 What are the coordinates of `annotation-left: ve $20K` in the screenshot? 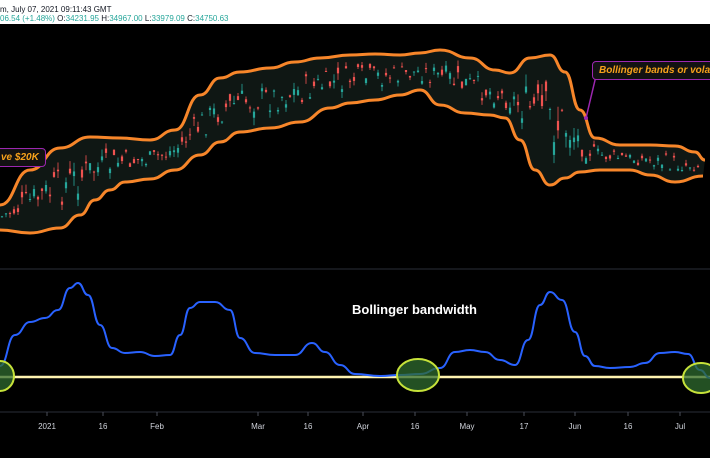 It's located at (23, 157).